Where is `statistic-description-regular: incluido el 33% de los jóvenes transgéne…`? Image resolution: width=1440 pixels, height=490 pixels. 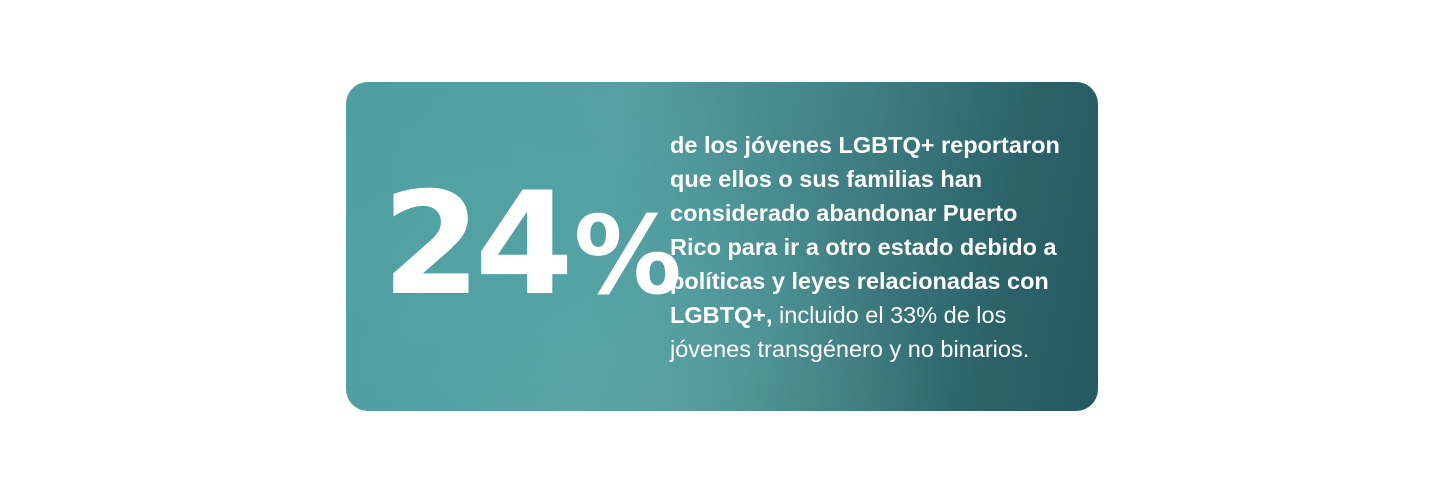 statistic-description-regular: incluido el 33% de los jóvenes transgéne… is located at coordinates (850, 332).